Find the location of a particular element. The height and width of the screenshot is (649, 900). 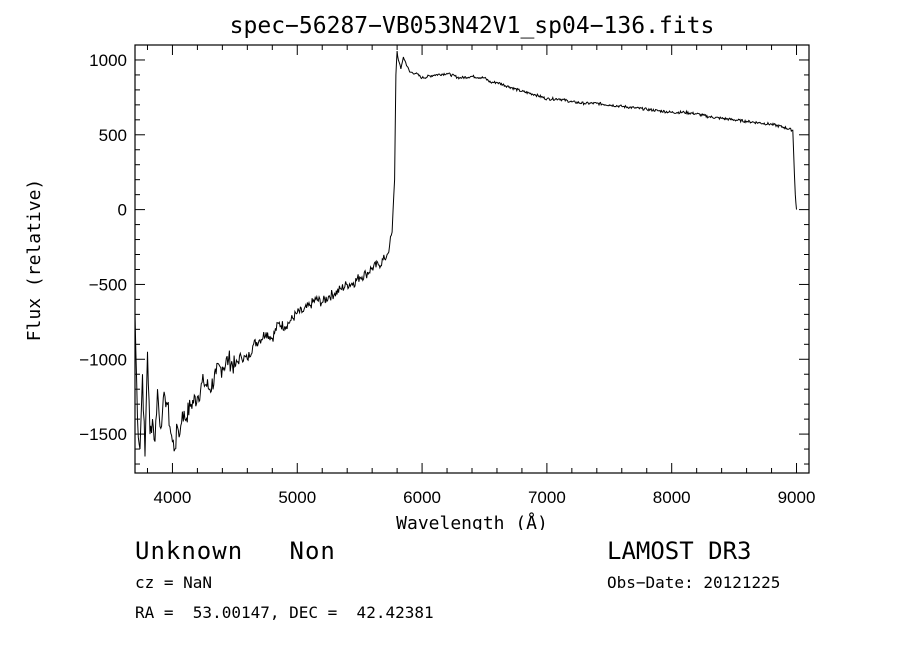

x-tick-label: 5000 is located at coordinates (297, 497).